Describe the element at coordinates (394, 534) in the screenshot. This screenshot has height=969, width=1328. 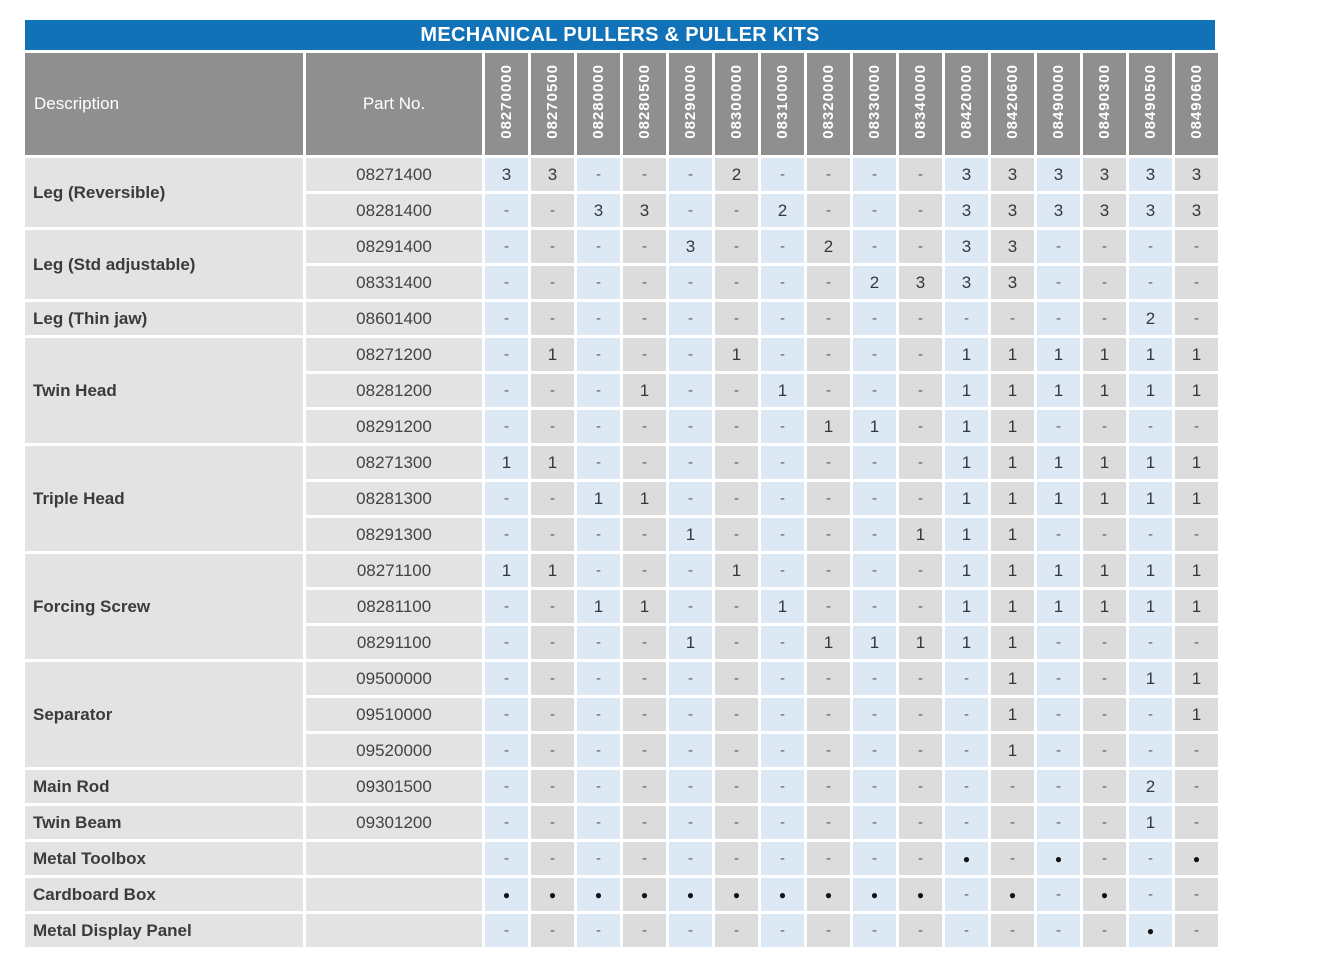
I see `part-no-cell: 08291300` at that location.